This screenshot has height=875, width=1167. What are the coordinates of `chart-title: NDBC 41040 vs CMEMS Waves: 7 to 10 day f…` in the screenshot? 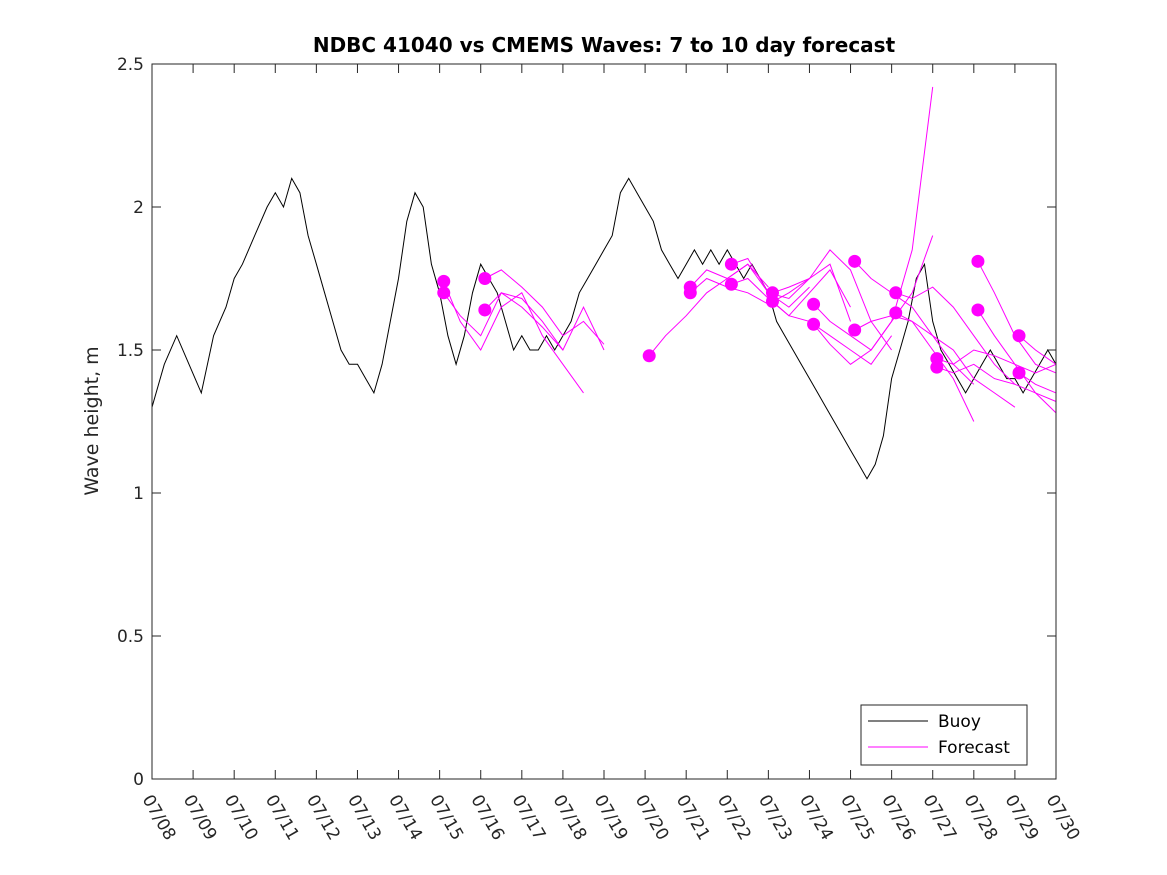 It's located at (604, 45).